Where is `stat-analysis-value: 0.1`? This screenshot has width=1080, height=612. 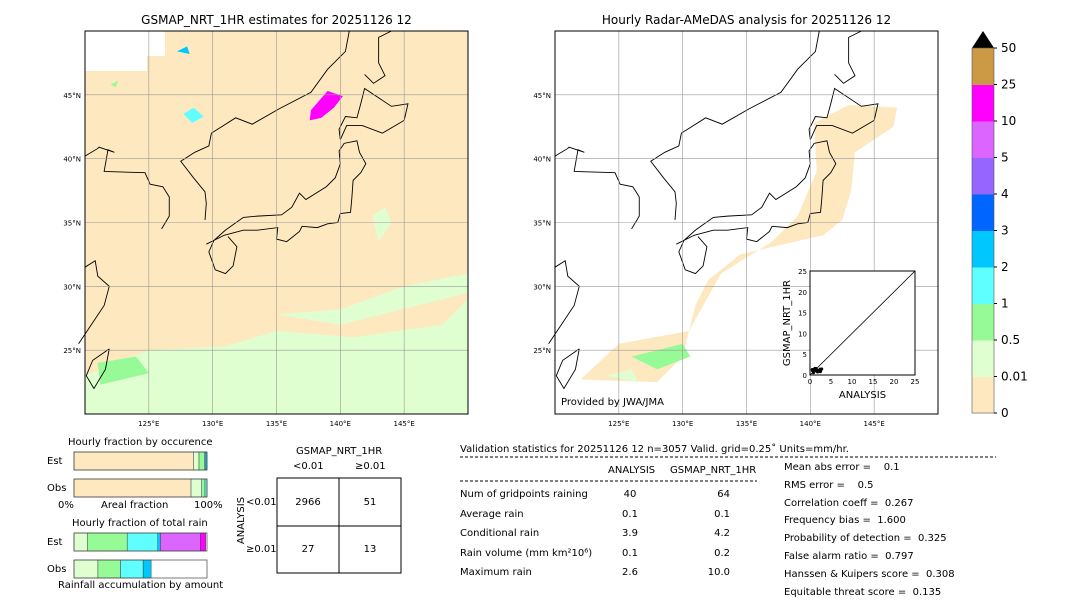 stat-analysis-value: 0.1 is located at coordinates (630, 514).